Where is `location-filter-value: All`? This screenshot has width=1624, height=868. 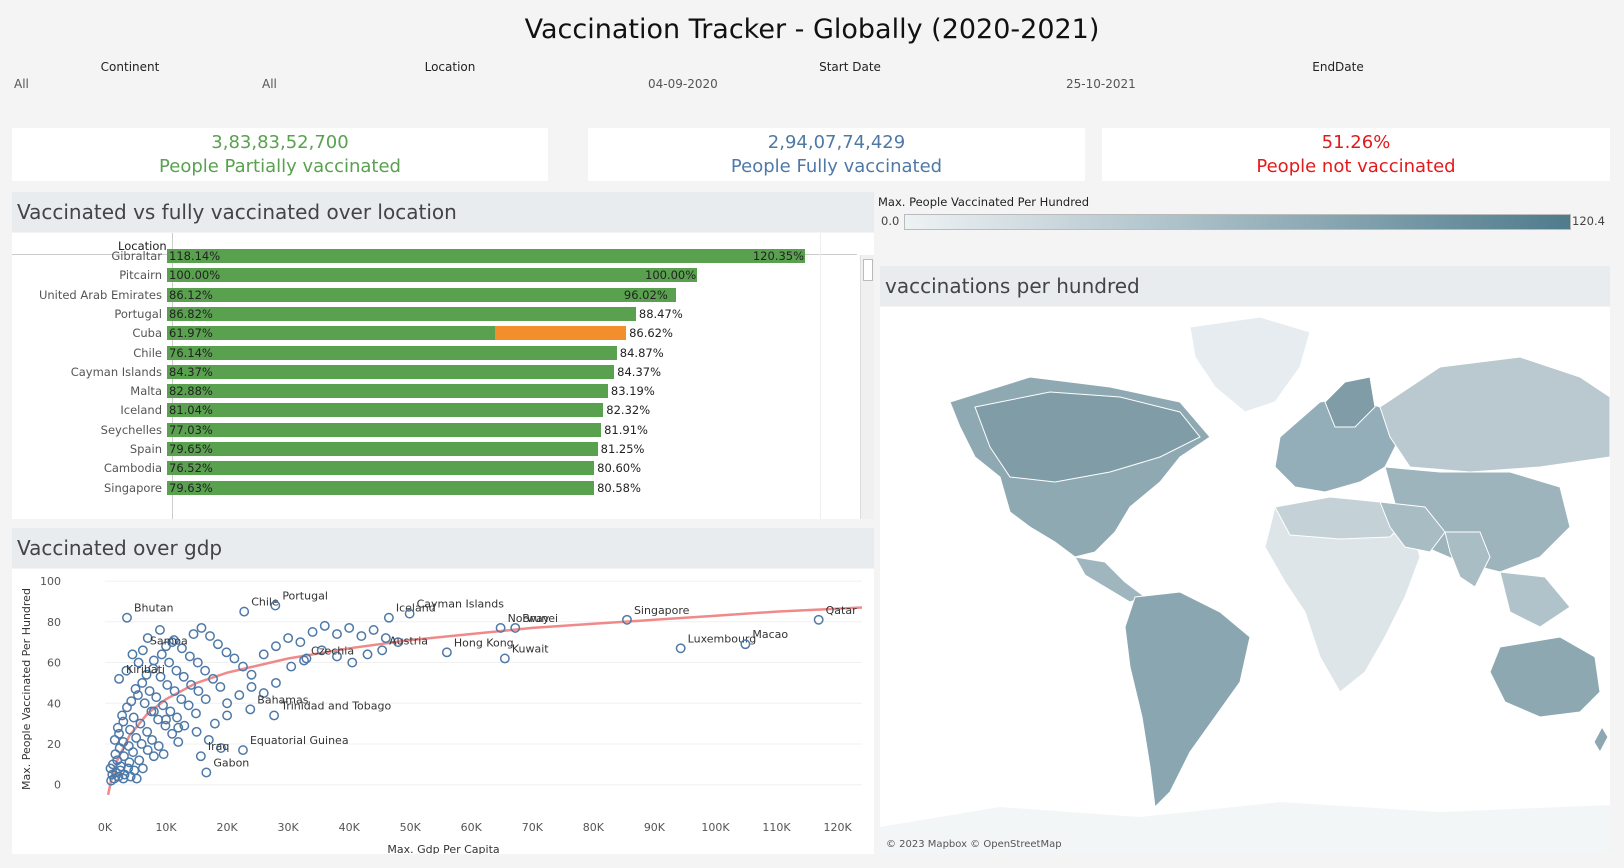
location-filter-value: All is located at coordinates (269, 84).